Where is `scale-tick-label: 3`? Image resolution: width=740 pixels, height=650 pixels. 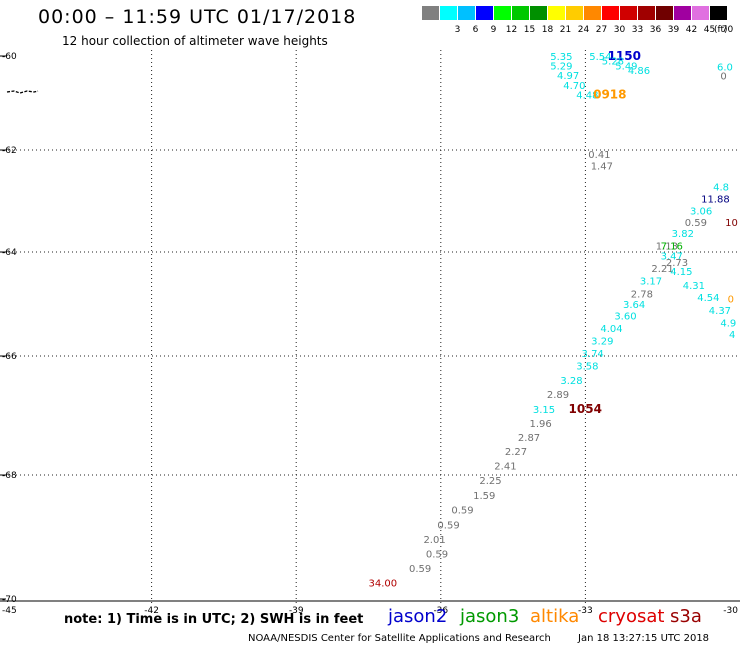
scale-tick-label: 3 is located at coordinates (457, 30).